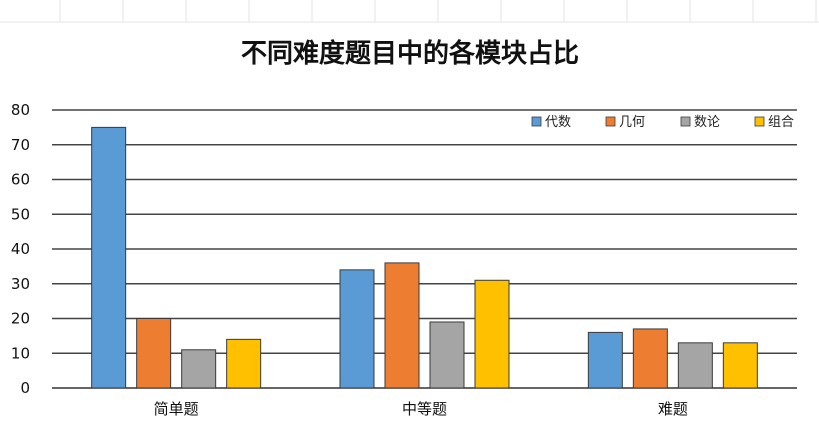 This screenshot has width=819, height=432. Describe the element at coordinates (662, 122) in the screenshot. I see `legend: 代数 几何 数论 组合` at that location.